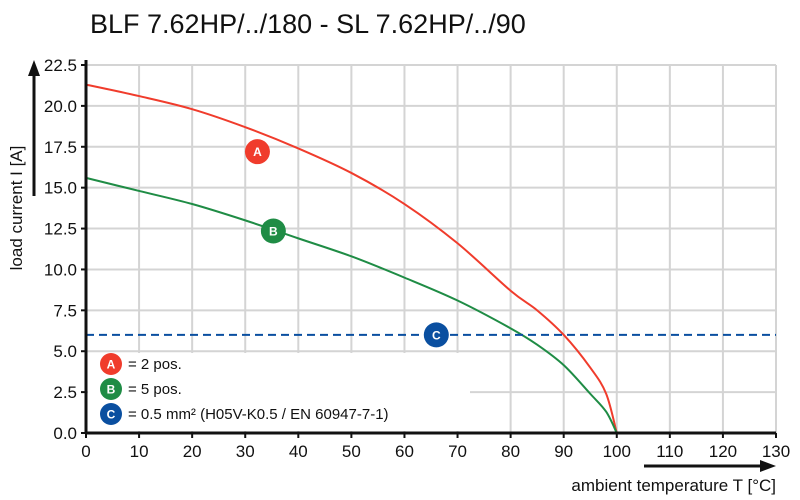 This screenshot has width=800, height=500. I want to click on legend-marker-B, so click(111, 389).